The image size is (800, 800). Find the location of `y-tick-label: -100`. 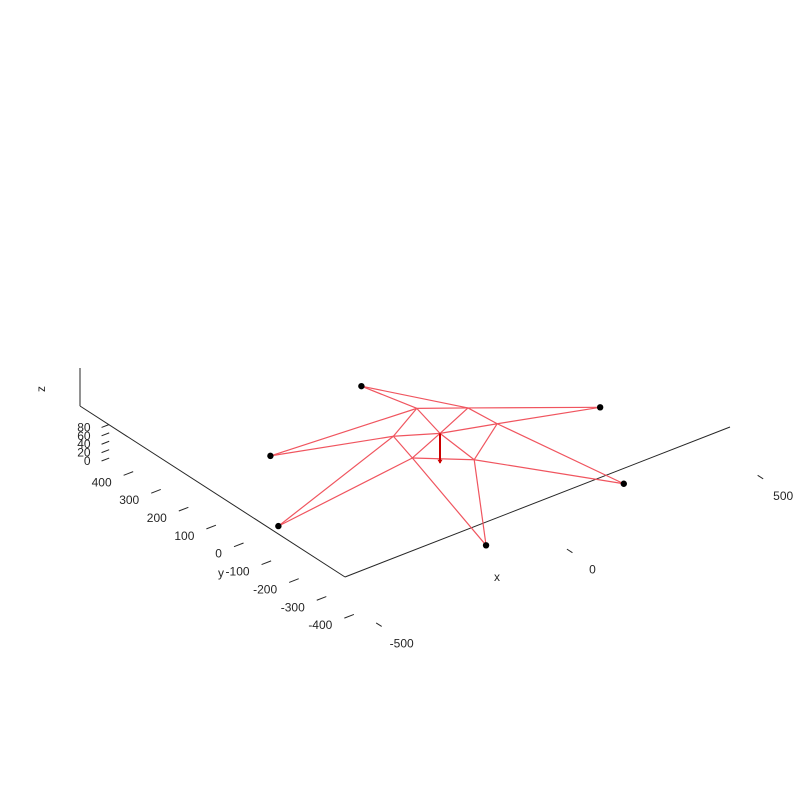

y-tick-label: -100 is located at coordinates (238, 572).